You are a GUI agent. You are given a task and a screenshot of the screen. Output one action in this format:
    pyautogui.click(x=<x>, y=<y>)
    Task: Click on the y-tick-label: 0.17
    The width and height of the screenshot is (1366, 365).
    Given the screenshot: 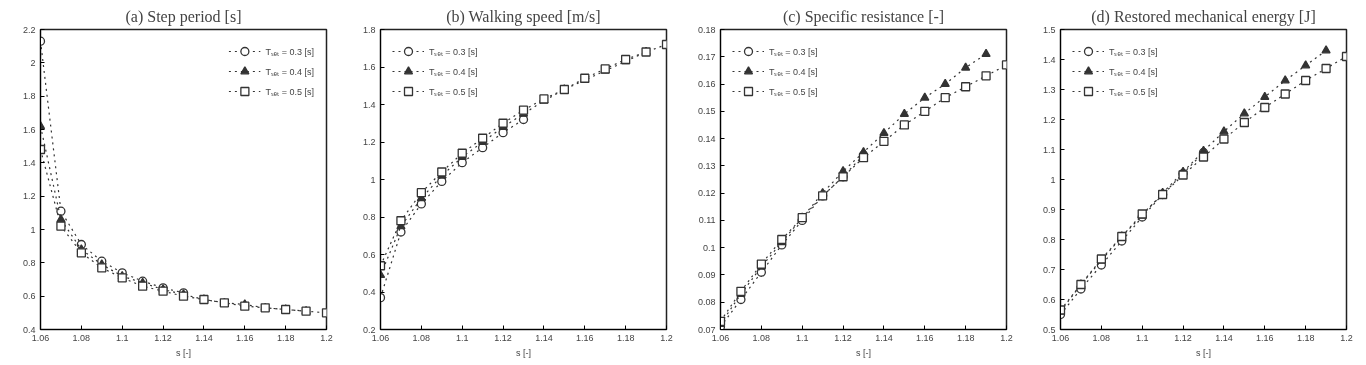 What is the action you would take?
    pyautogui.click(x=706, y=56)
    